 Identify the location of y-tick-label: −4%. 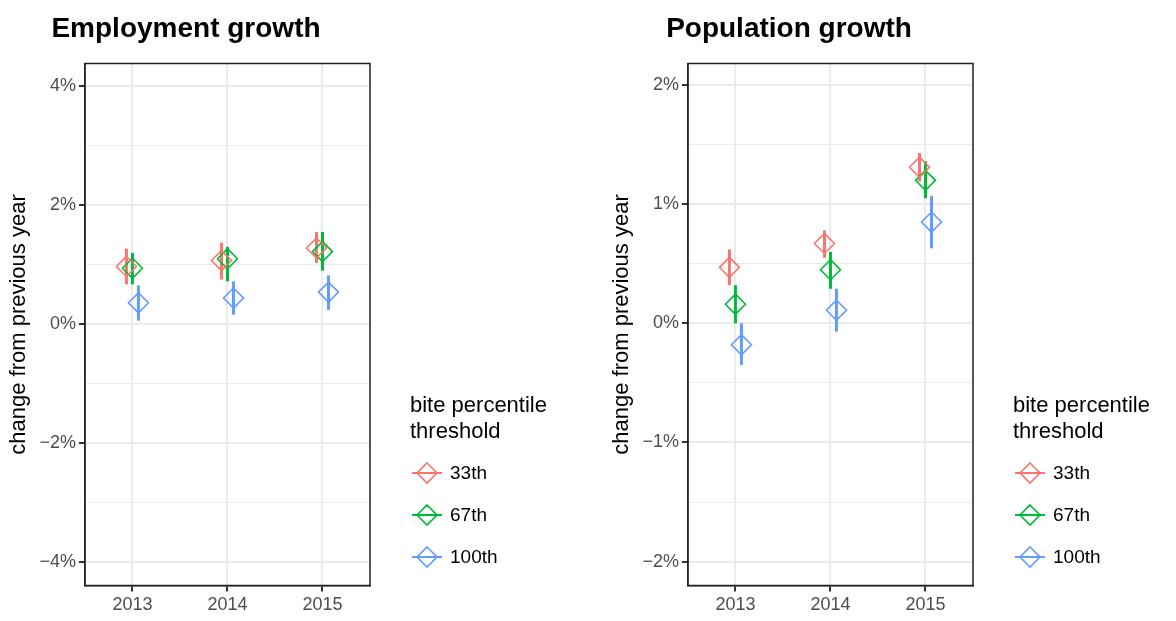
(57, 560).